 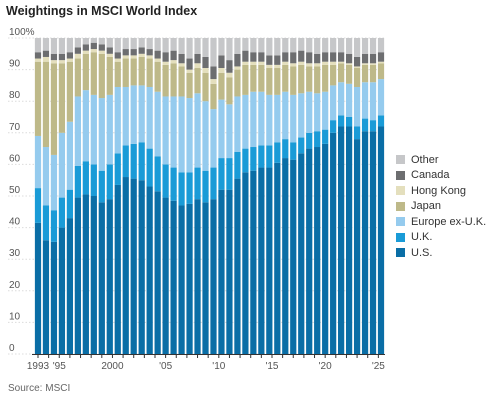 What do you see at coordinates (378, 366) in the screenshot?
I see `x-tick-label: '25` at bounding box center [378, 366].